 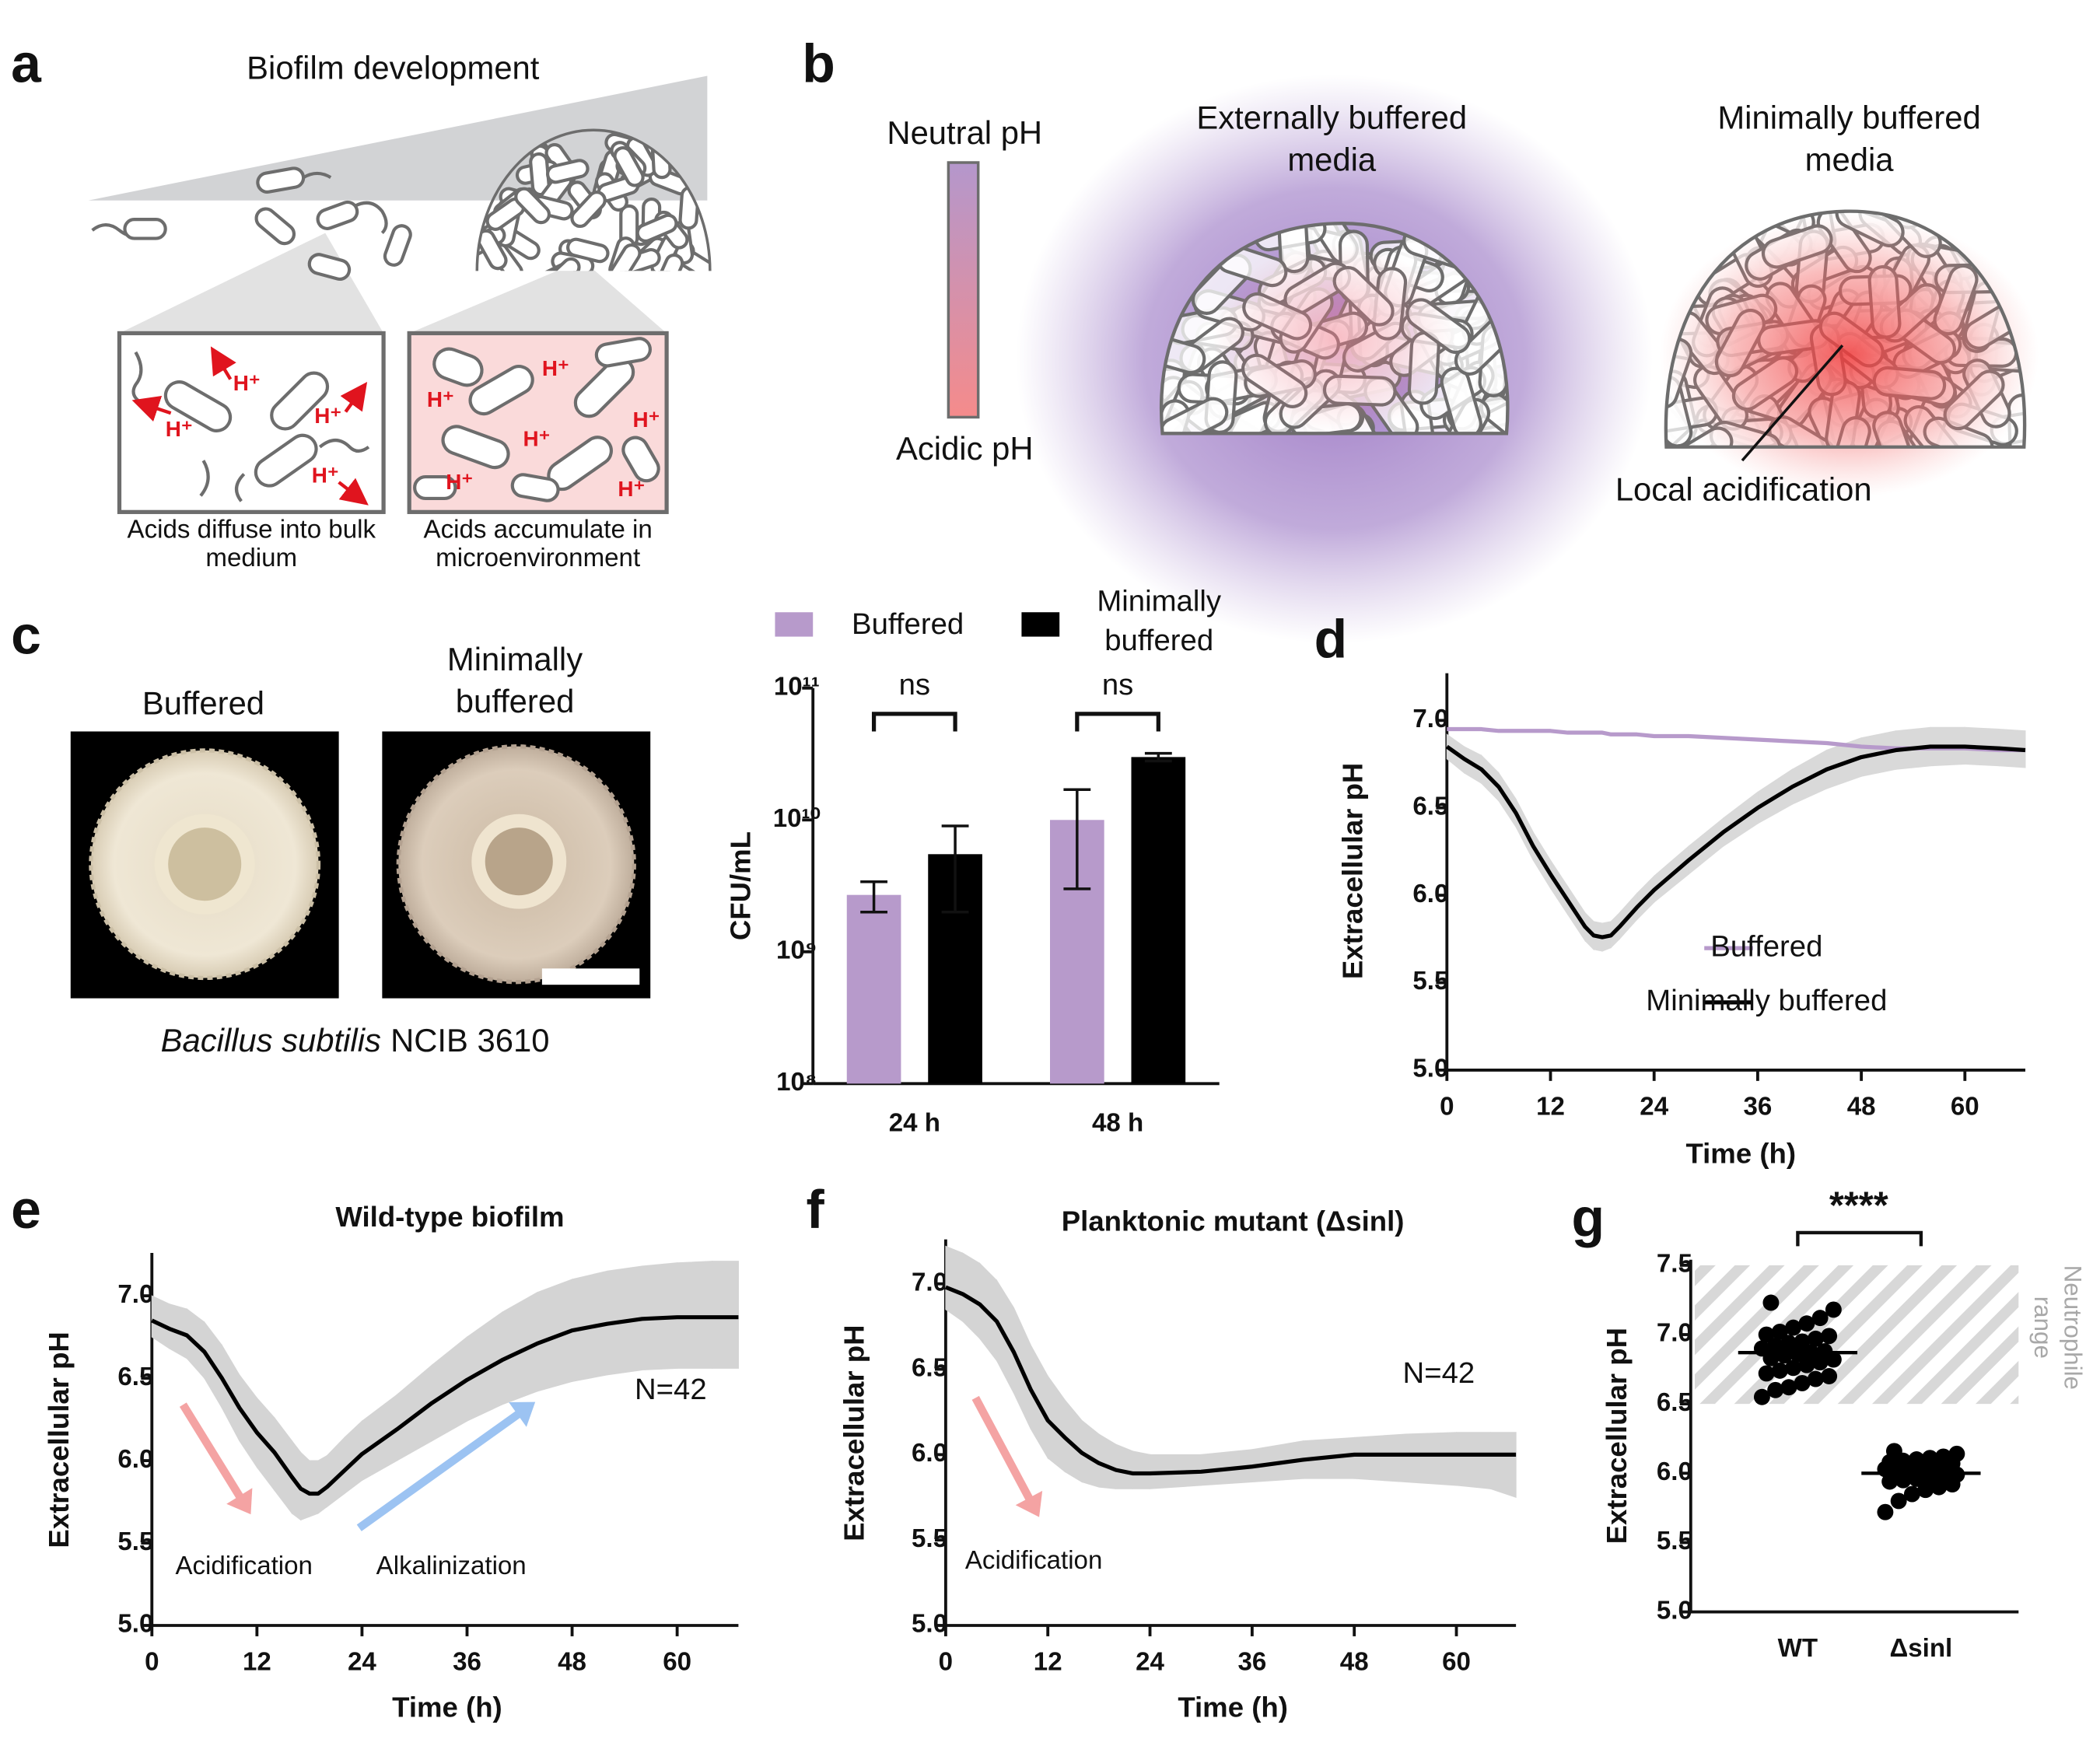 I want to click on x-axis-label: Time (h), so click(x=1741, y=1153).